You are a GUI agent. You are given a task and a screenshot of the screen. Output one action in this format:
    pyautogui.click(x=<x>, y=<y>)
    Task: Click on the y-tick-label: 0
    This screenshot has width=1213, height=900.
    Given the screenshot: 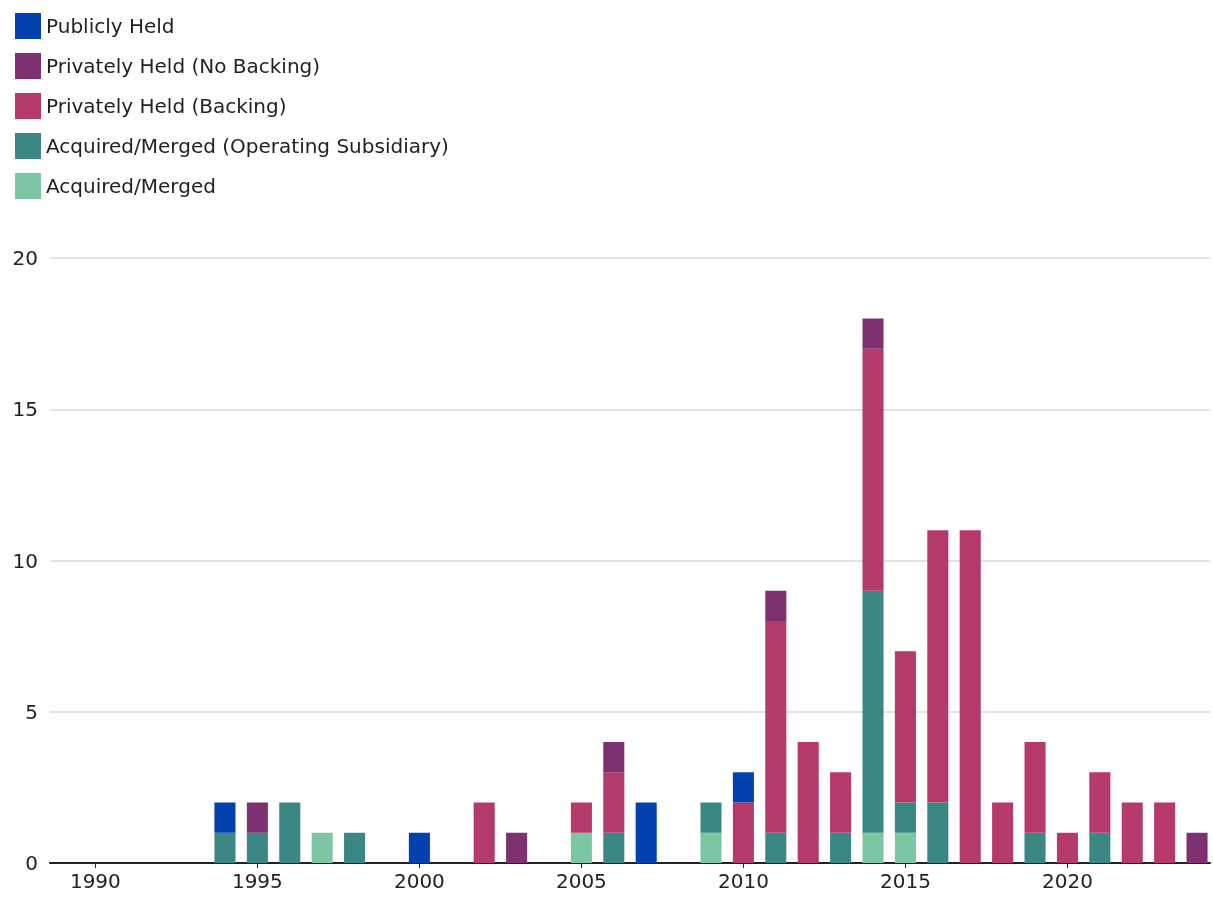 What is the action you would take?
    pyautogui.click(x=31, y=863)
    